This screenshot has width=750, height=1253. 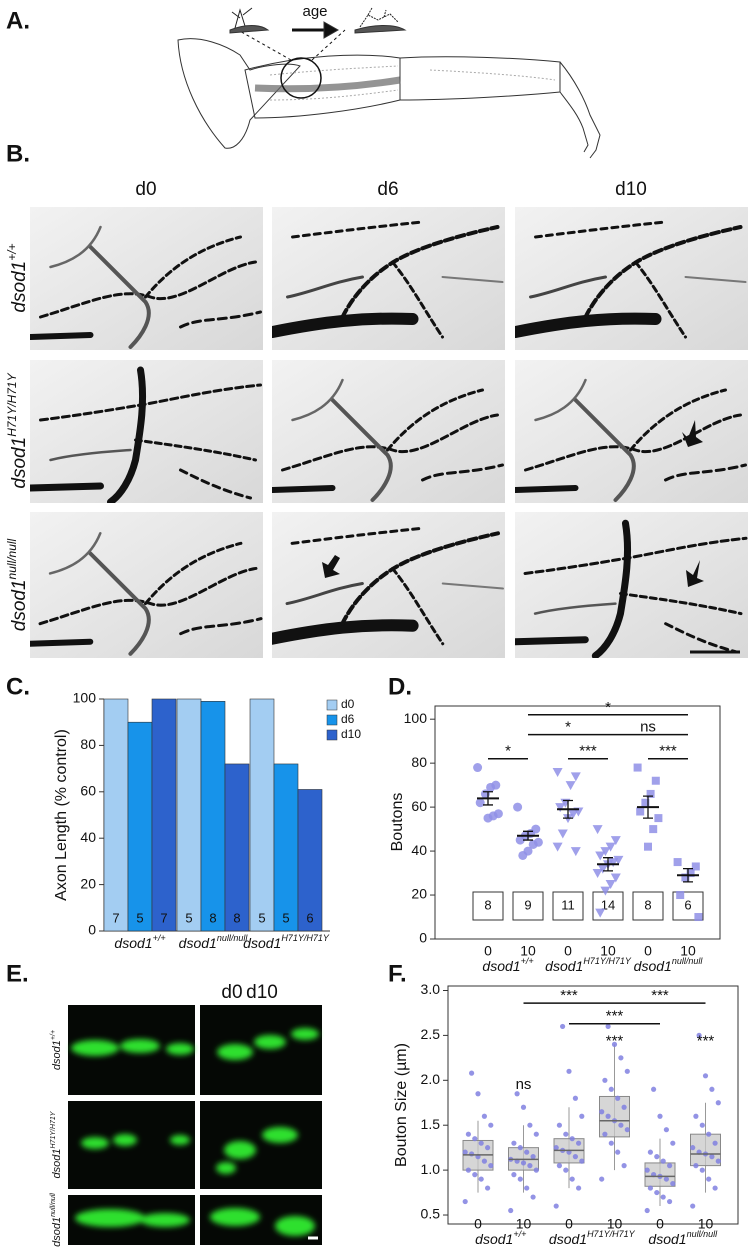 I want to click on y-axis-label: Boutons, so click(x=397, y=822).